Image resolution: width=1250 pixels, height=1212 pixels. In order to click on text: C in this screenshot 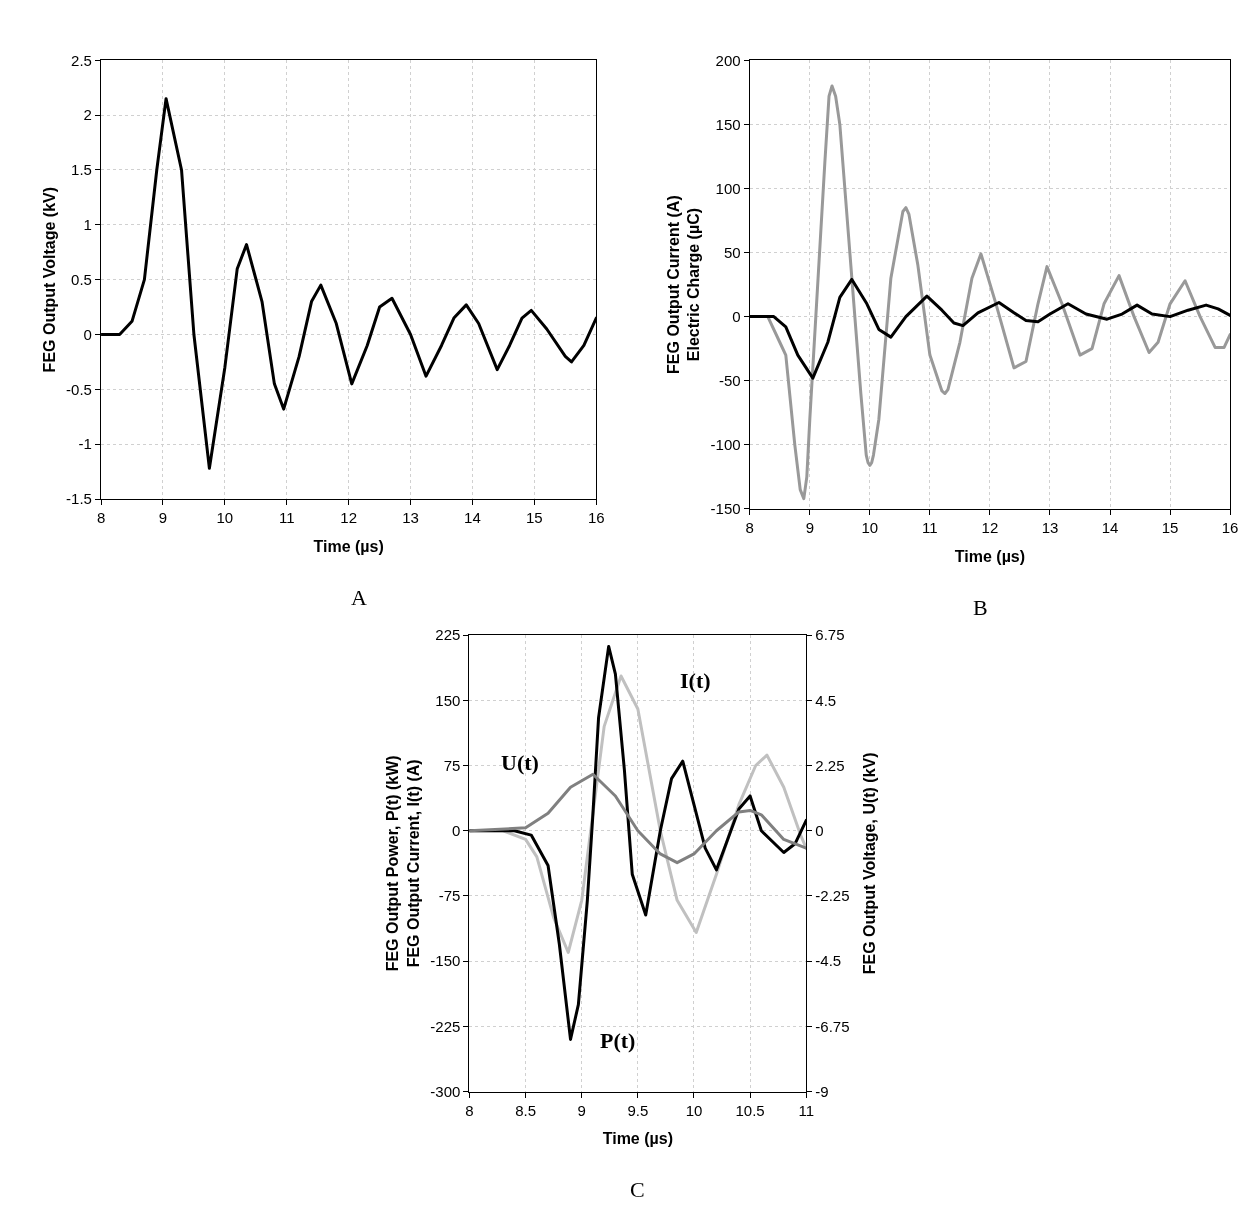, I will do `click(637, 1189)`.